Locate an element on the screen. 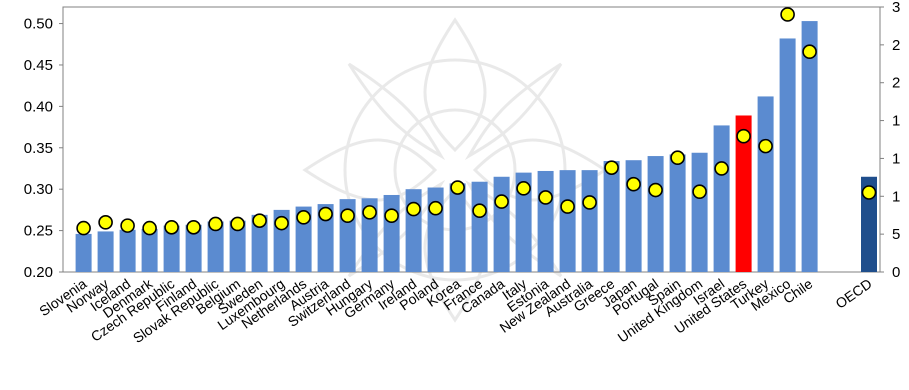 The width and height of the screenshot is (909, 390). y-tick-label: 0.50 is located at coordinates (38, 24).